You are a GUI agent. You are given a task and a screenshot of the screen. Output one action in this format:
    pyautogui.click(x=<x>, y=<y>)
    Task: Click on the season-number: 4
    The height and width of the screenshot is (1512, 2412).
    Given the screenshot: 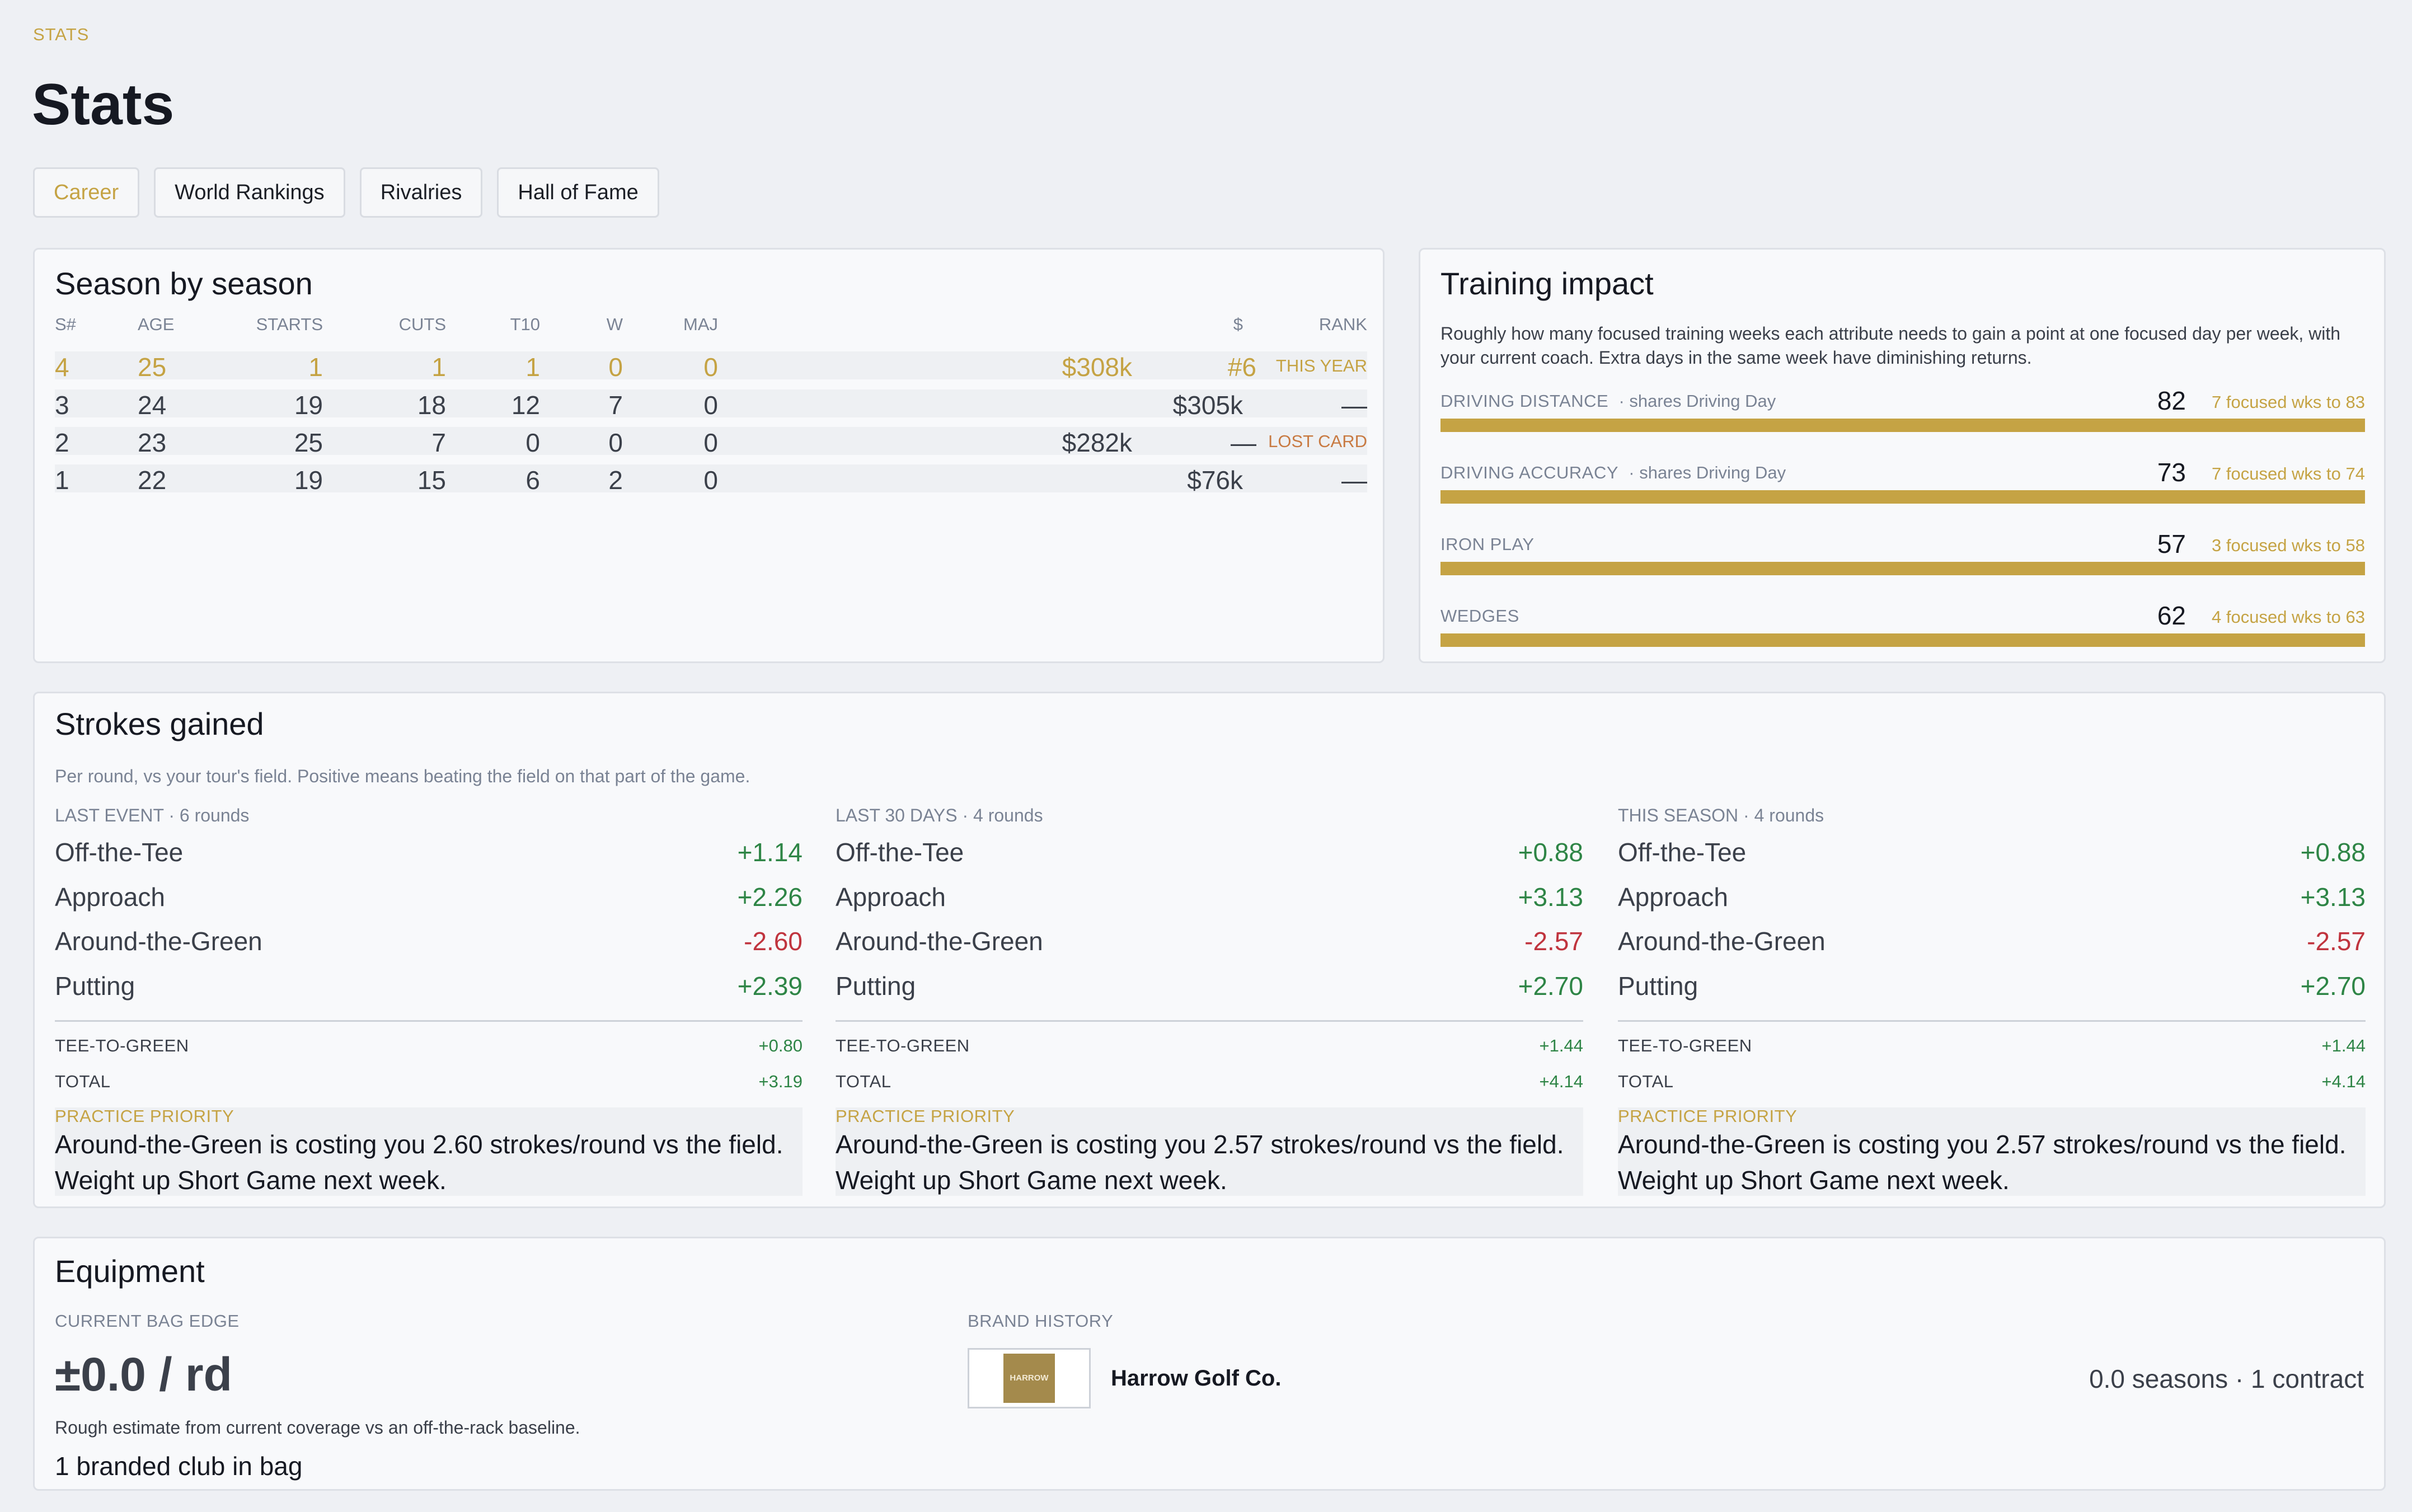 What is the action you would take?
    pyautogui.click(x=62, y=367)
    